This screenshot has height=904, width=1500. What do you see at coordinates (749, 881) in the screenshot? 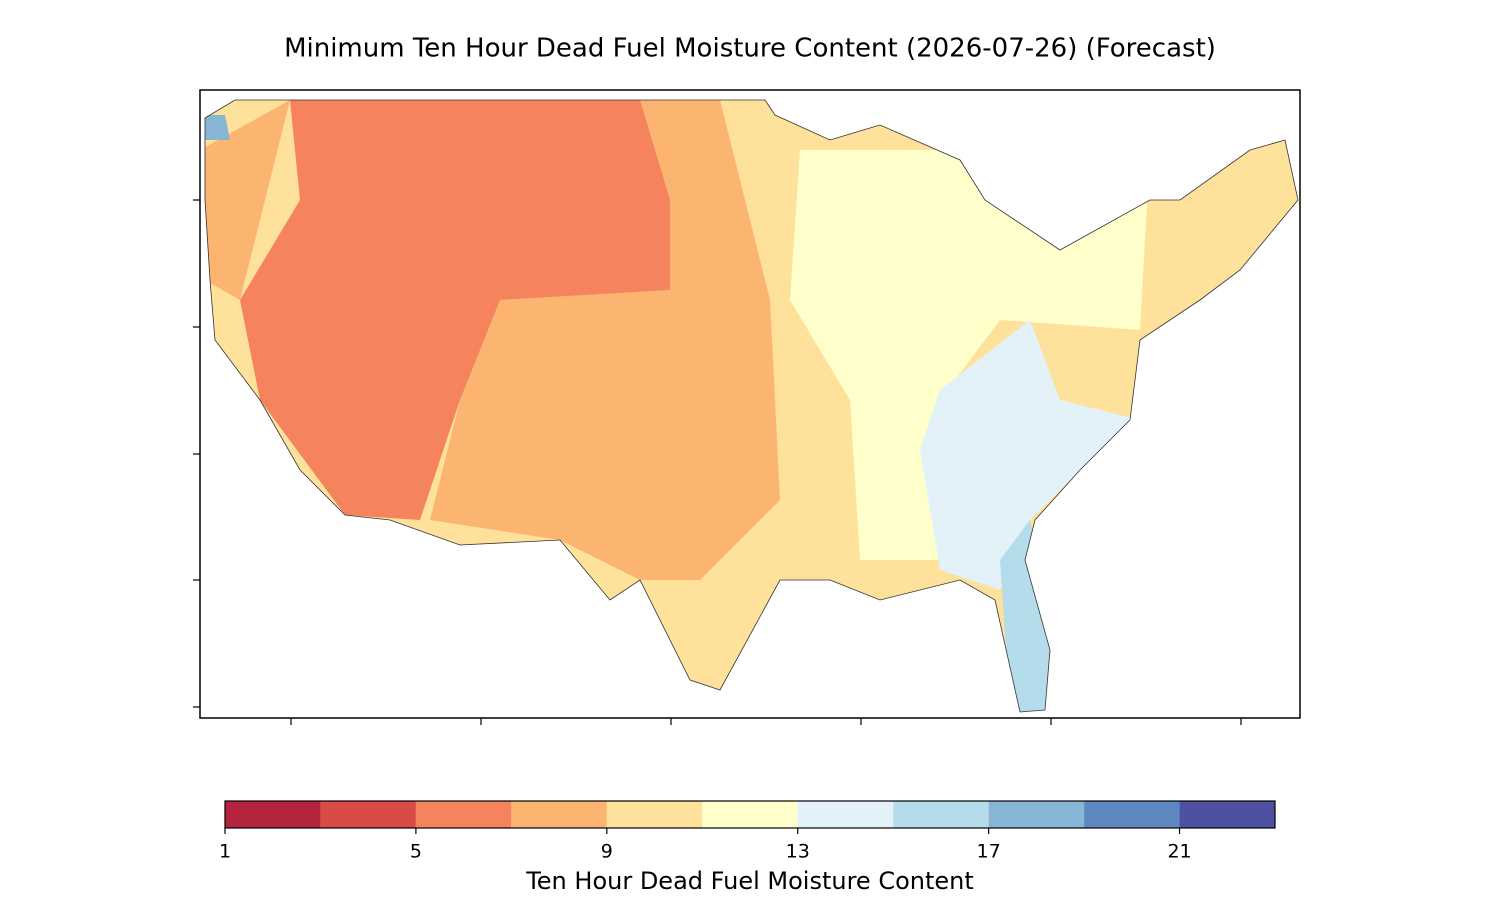
I see `colorbar-label: Ten Hour Dead Fuel Moisture Content` at bounding box center [749, 881].